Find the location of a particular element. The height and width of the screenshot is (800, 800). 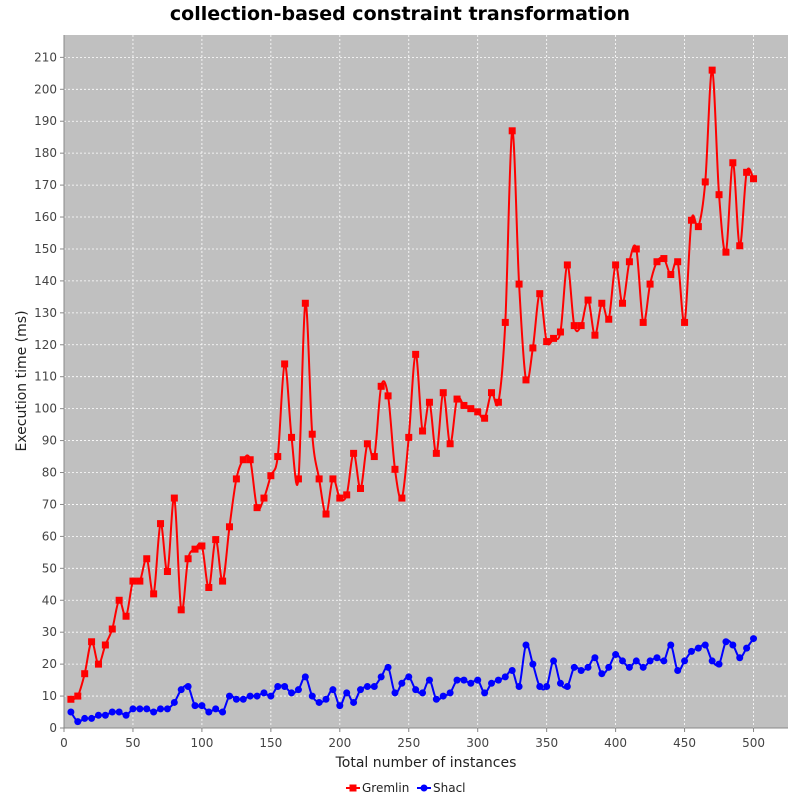

x-tick-label: 150 is located at coordinates (270, 743).